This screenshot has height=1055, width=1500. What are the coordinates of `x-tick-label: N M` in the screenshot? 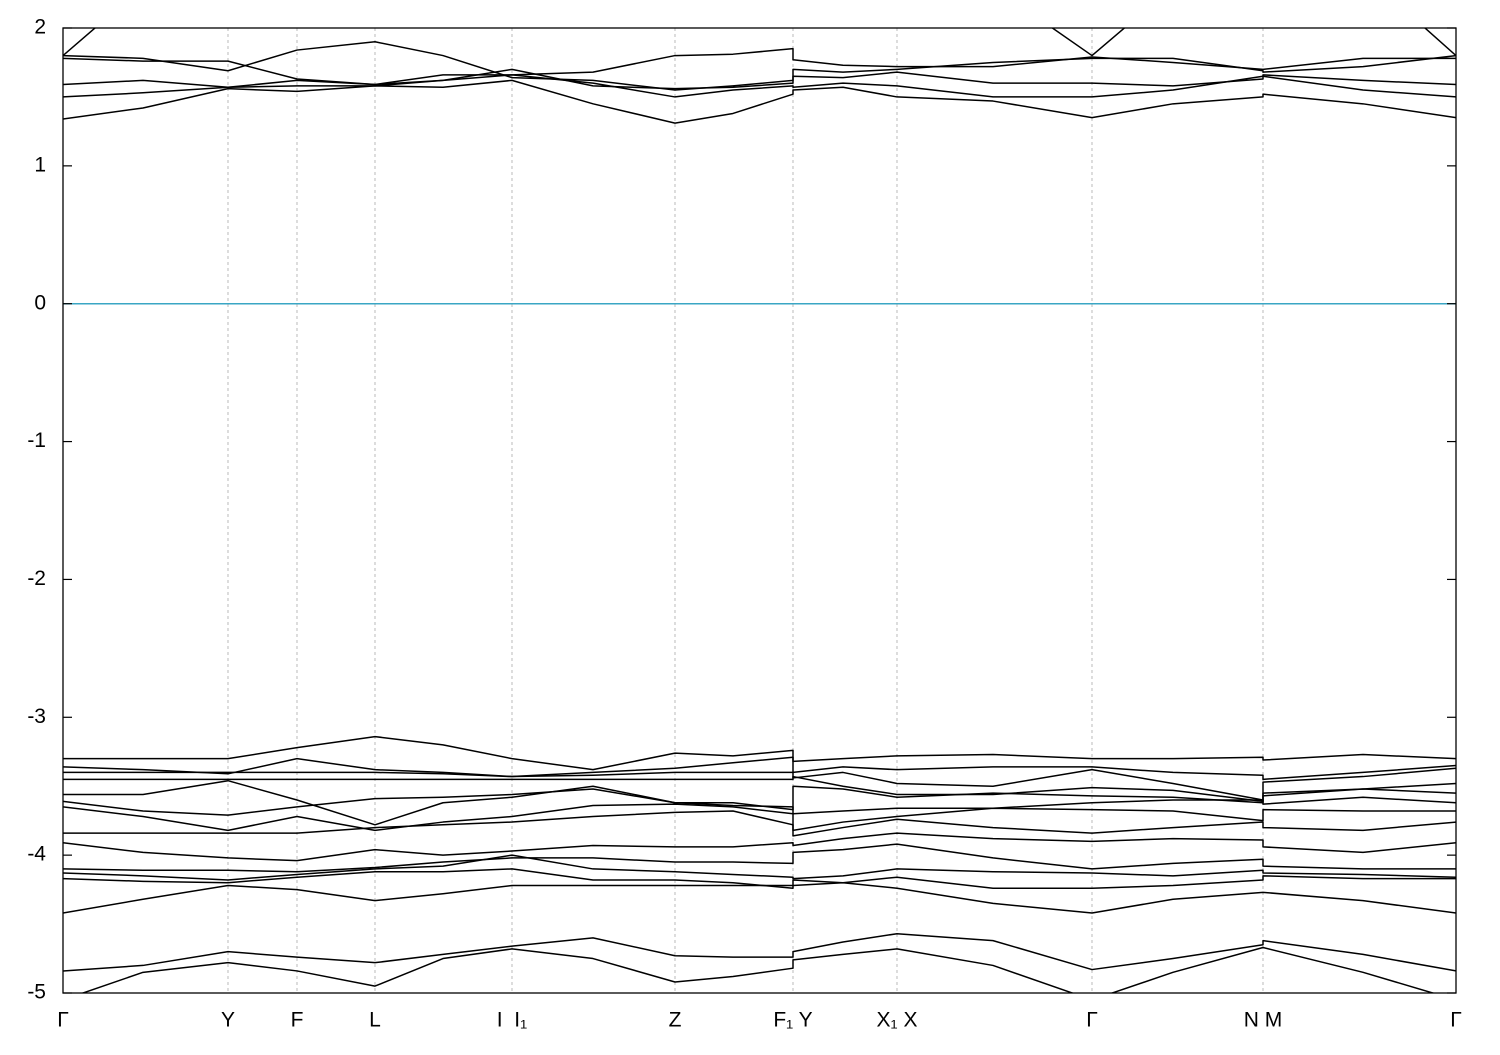 It's located at (1263, 1020).